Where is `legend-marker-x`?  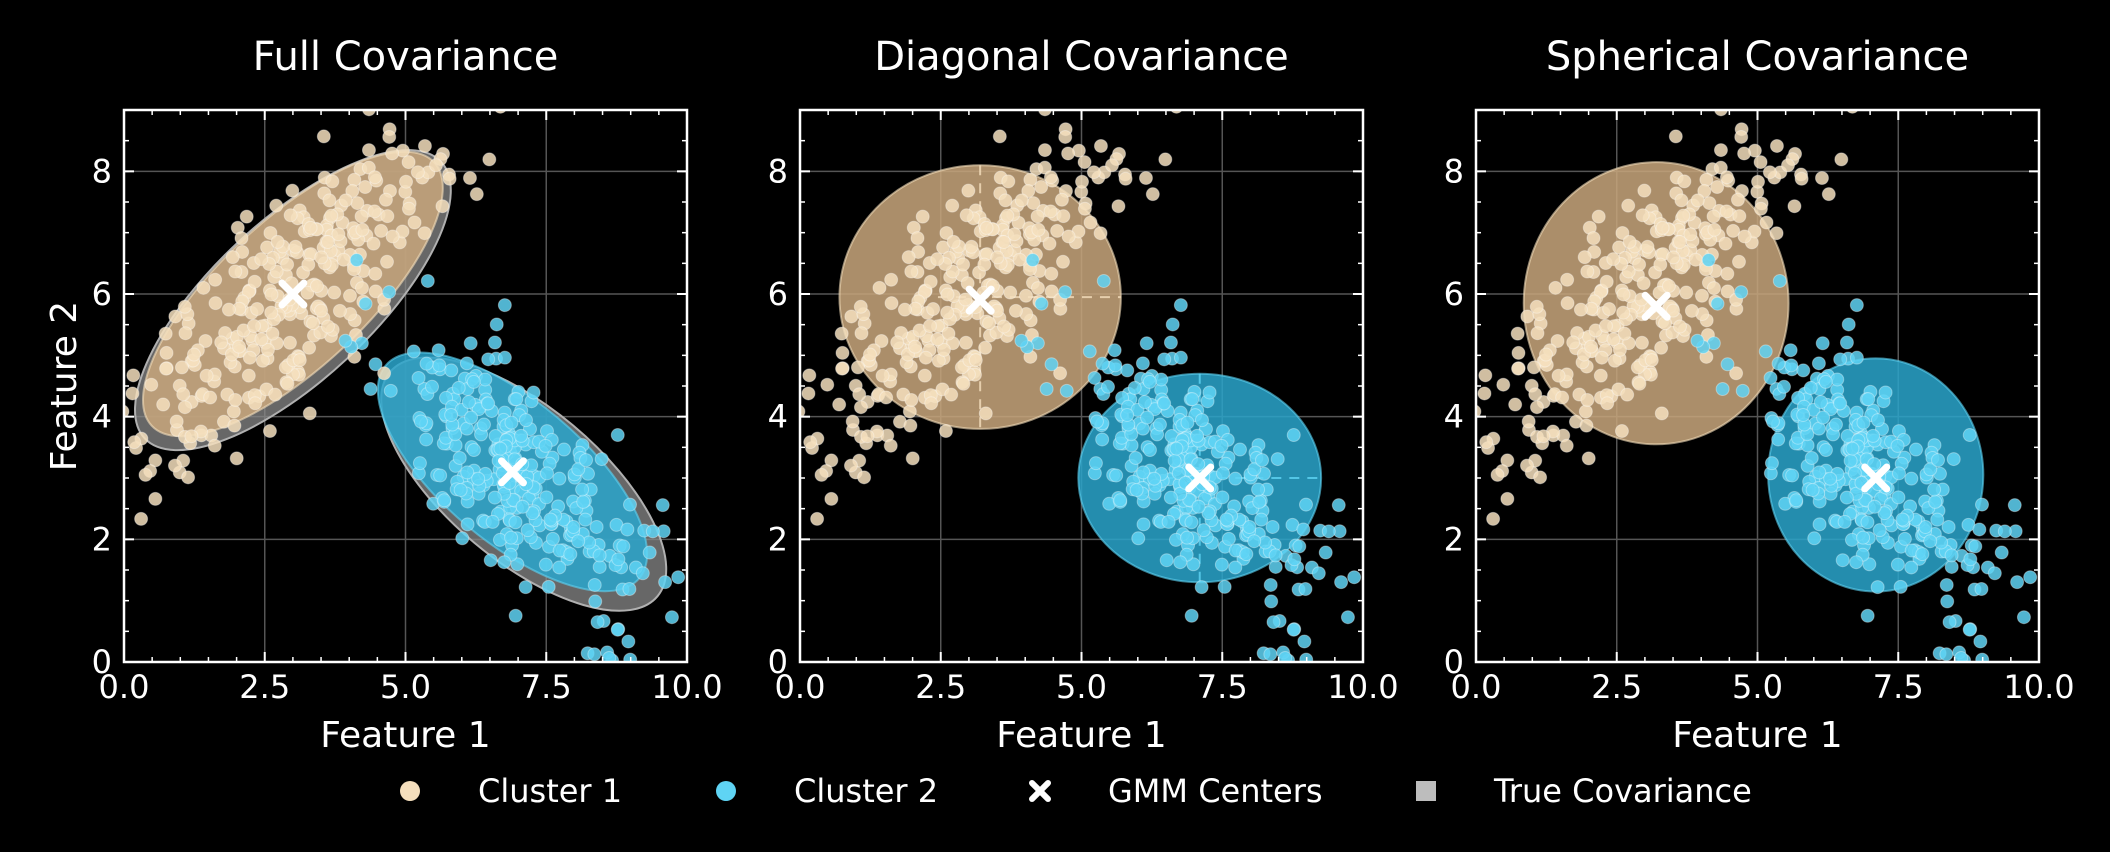 legend-marker-x is located at coordinates (1040, 791).